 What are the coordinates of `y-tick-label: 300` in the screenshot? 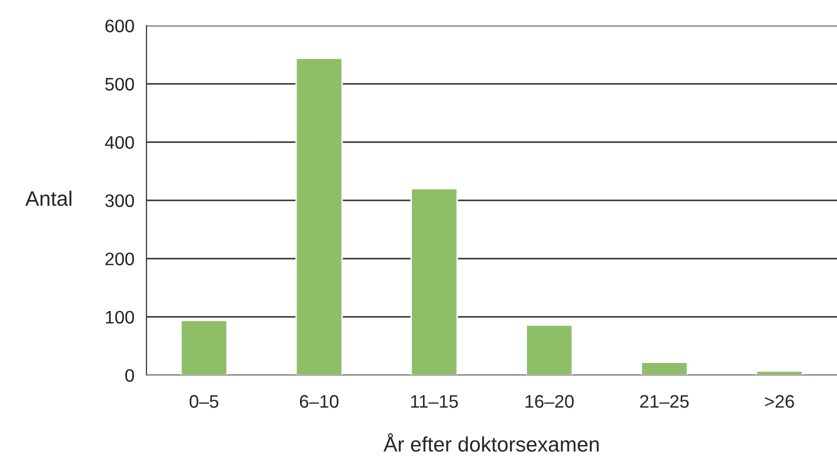 It's located at (119, 201).